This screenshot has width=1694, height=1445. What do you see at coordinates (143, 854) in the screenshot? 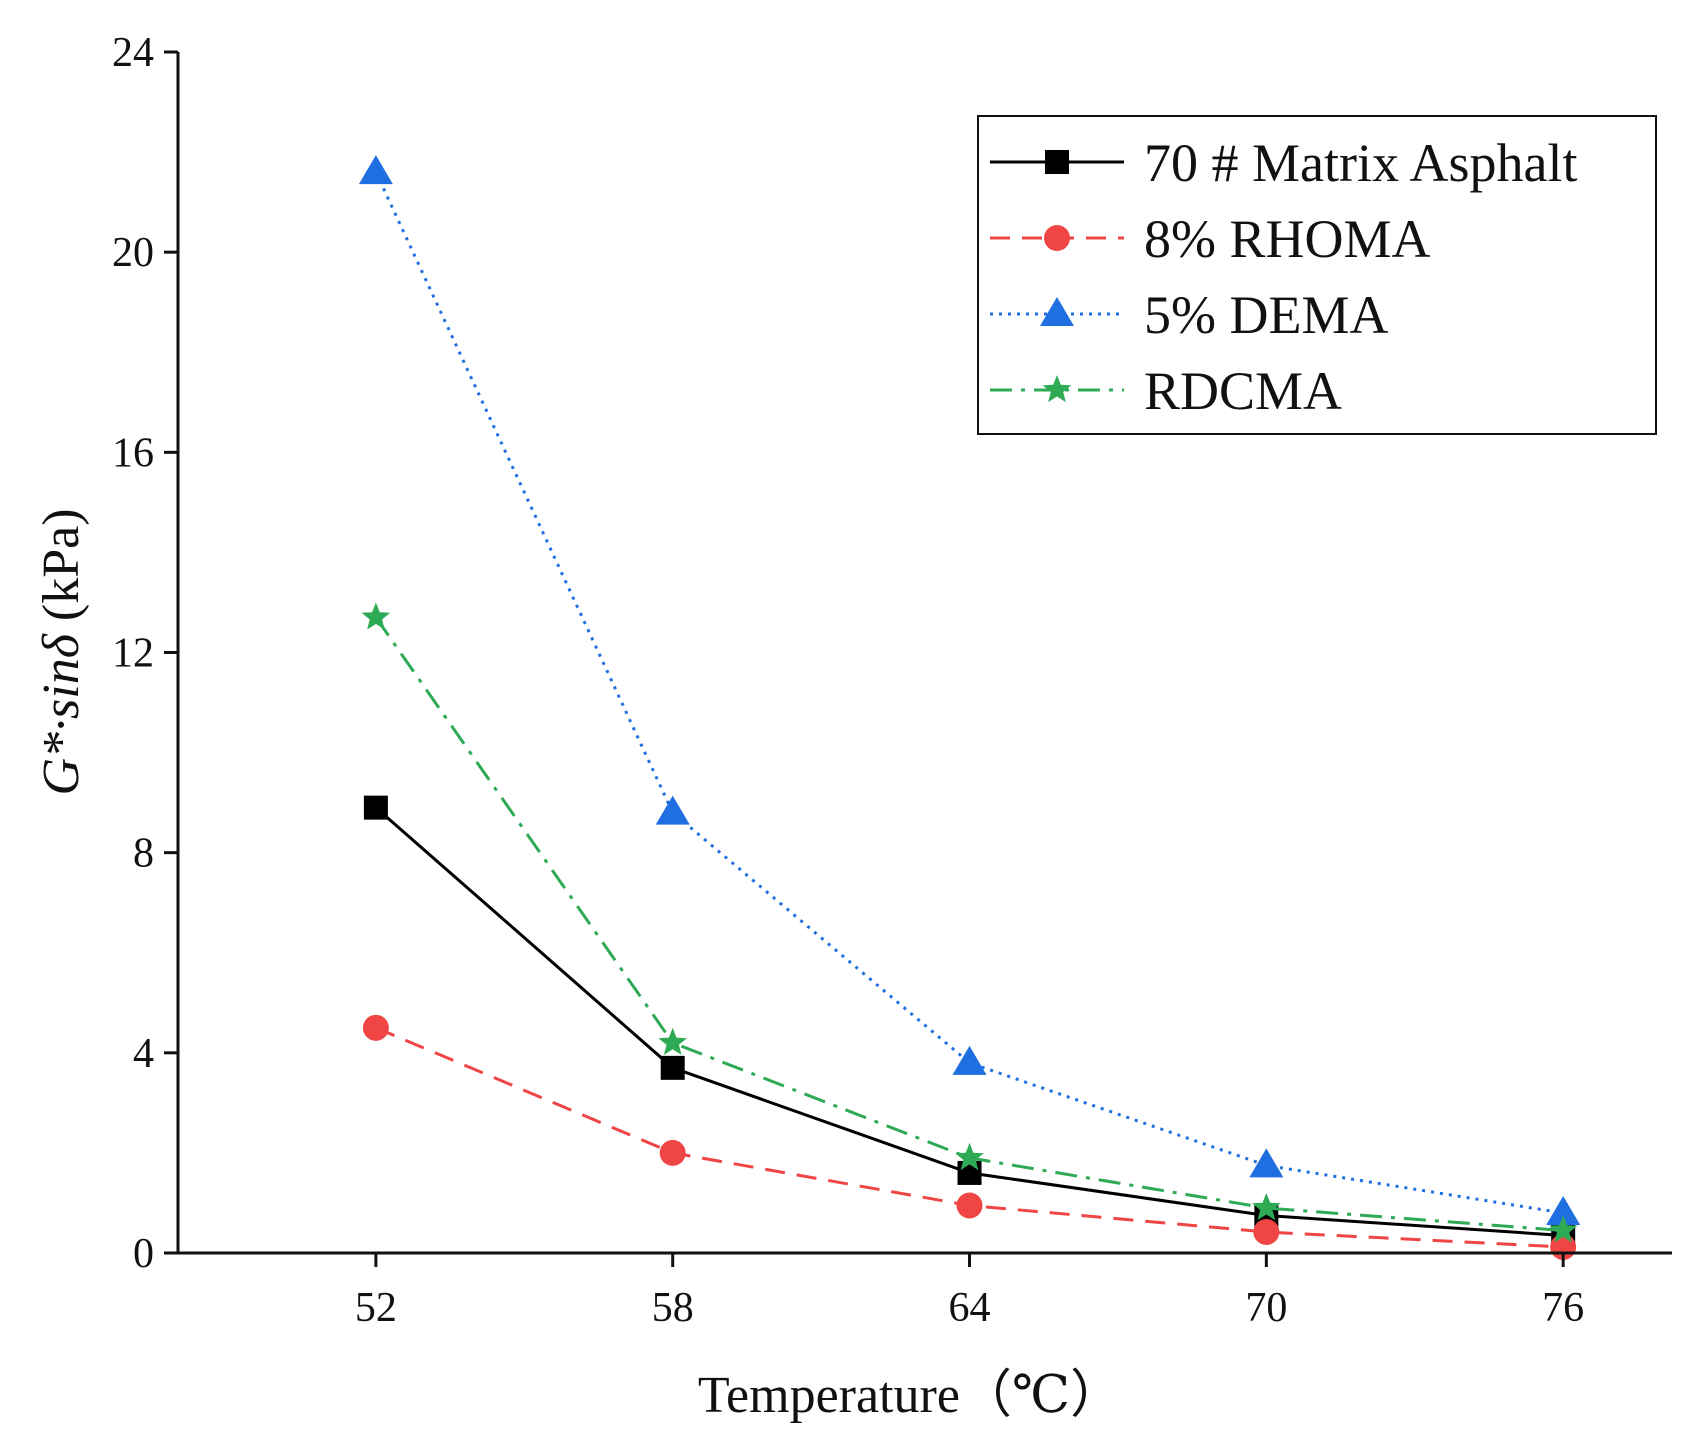
I see `y-tick-label: 8` at bounding box center [143, 854].